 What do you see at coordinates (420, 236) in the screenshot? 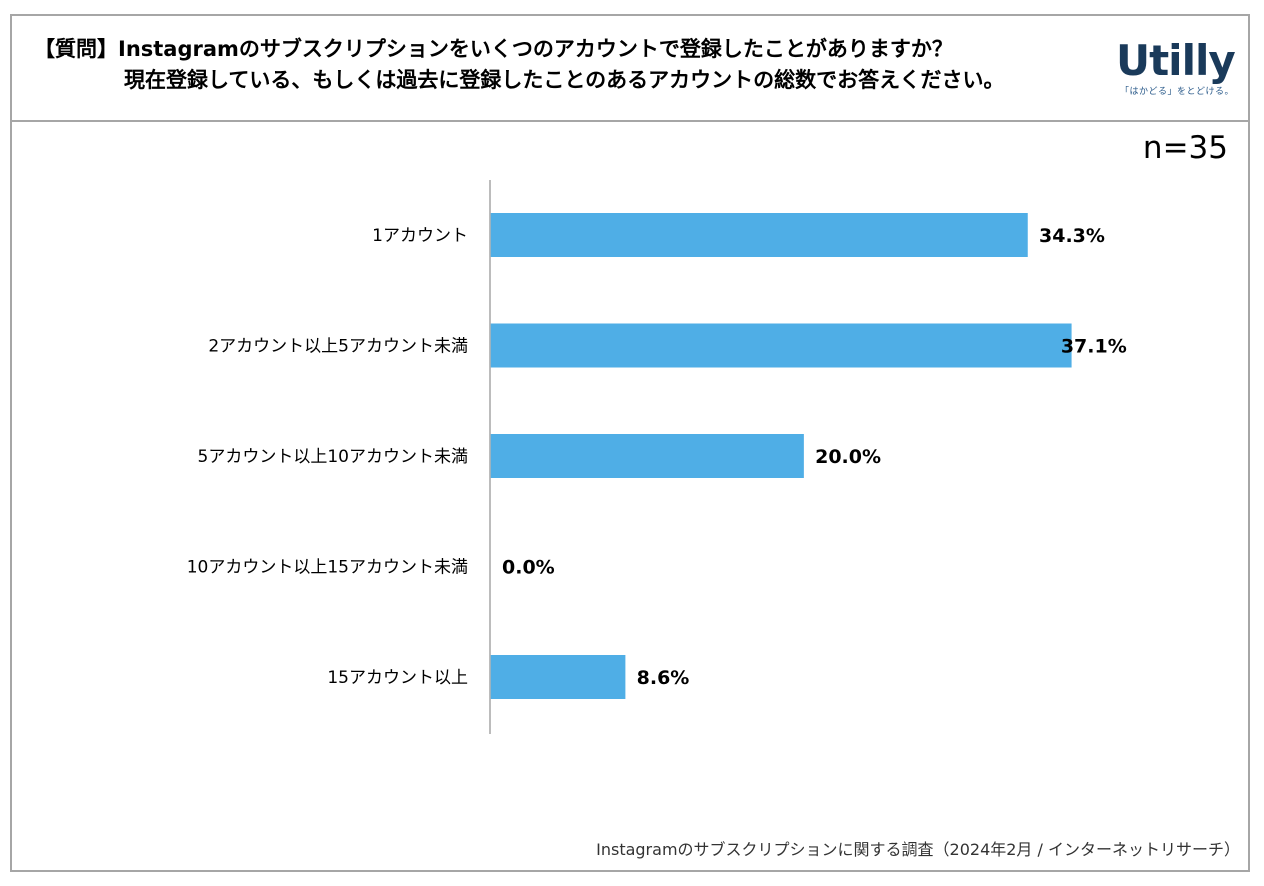
I see `category-label: 1アカウント` at bounding box center [420, 236].